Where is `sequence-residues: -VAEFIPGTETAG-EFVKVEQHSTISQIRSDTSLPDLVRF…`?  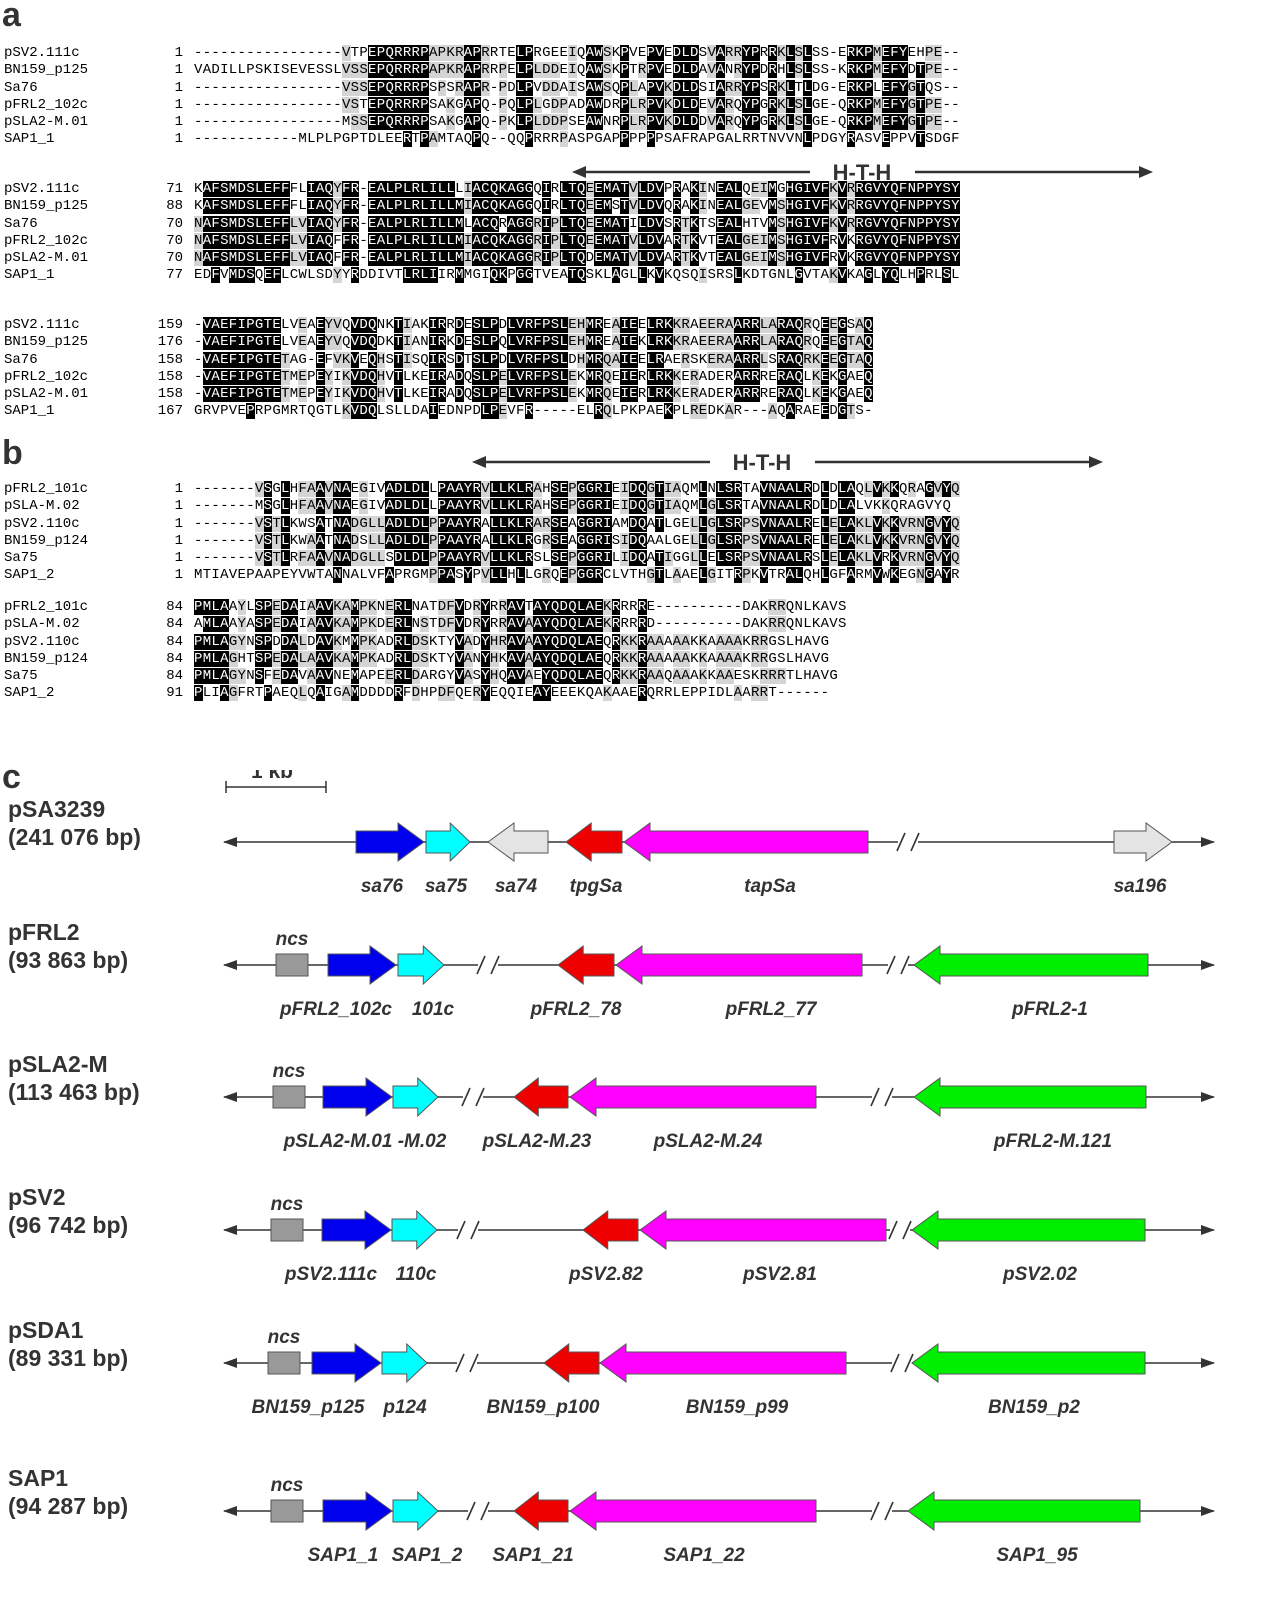
sequence-residues: -VAEFIPGTETAG-EFVKVEQHSTISQIRSDTSLPDLVRF… is located at coordinates (533, 359).